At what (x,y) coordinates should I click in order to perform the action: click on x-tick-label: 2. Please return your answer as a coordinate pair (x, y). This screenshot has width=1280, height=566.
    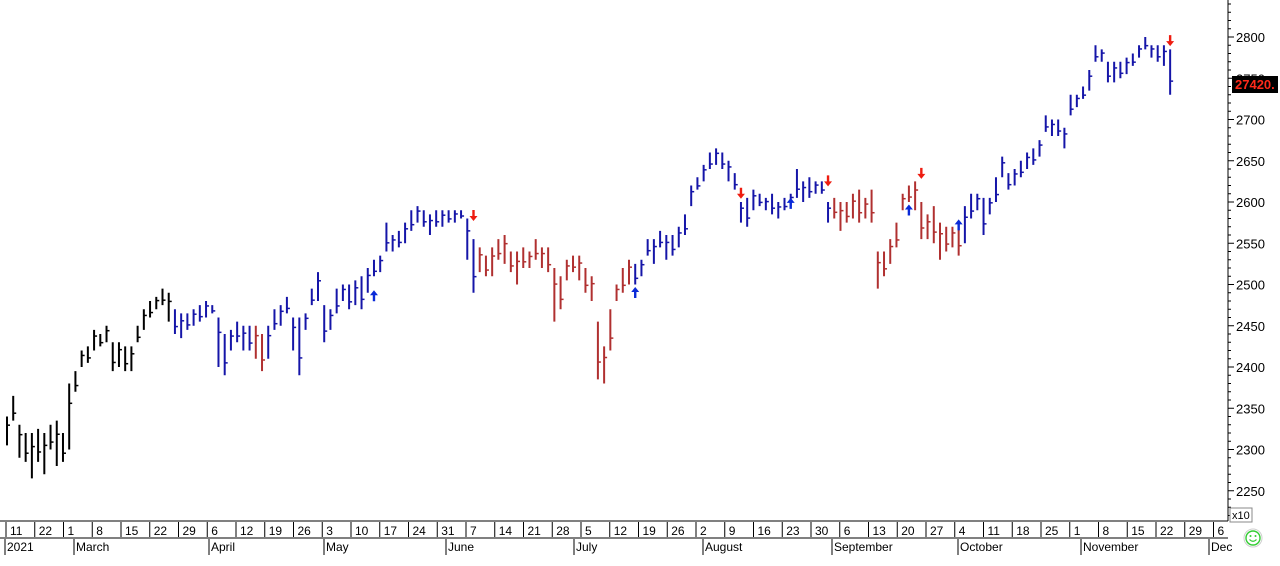
    Looking at the image, I should click on (703, 531).